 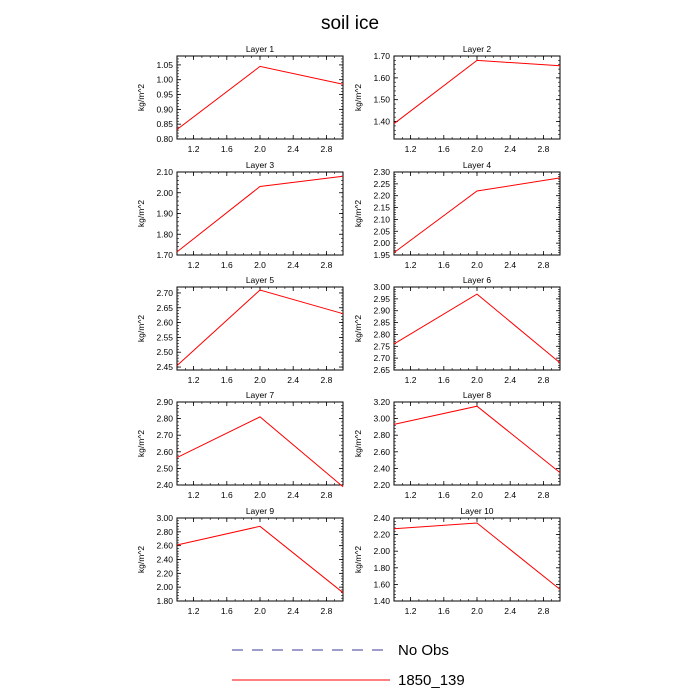 I want to click on y-tick-label: 1.05, so click(x=164, y=65).